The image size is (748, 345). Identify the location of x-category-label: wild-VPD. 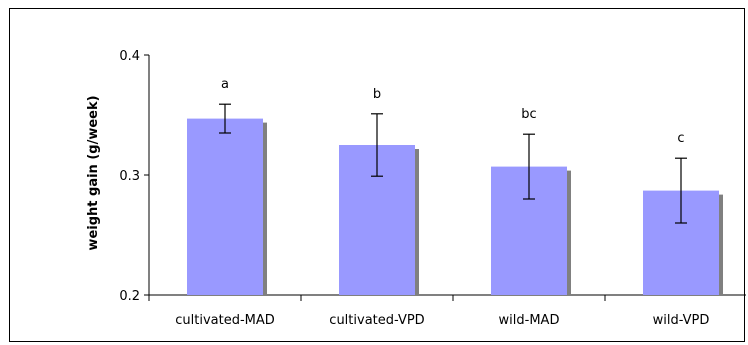
(681, 320).